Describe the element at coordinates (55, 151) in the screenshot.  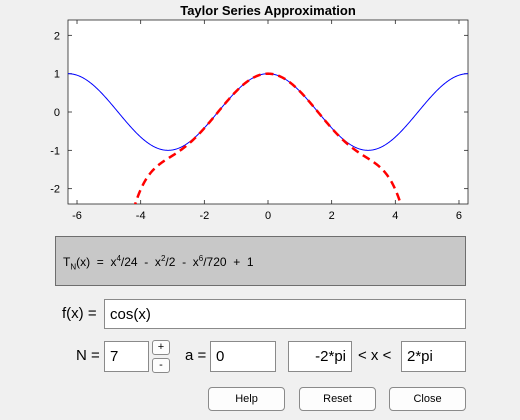
I see `y-tick-label: -1` at that location.